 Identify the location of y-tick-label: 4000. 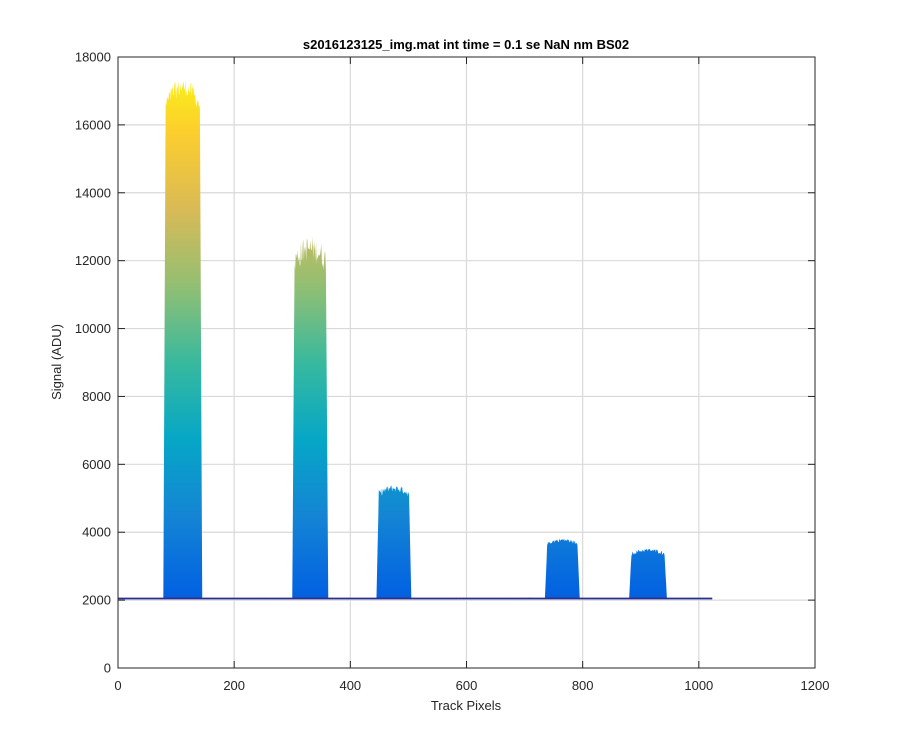
(96, 532).